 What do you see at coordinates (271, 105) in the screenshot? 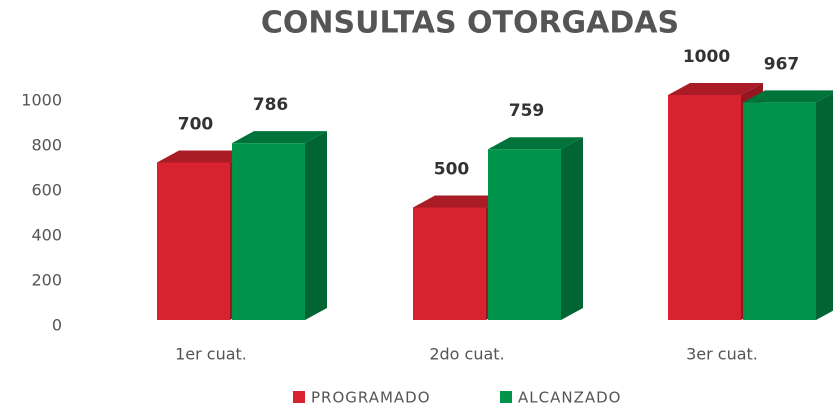
I see `value-label: 786` at bounding box center [271, 105].